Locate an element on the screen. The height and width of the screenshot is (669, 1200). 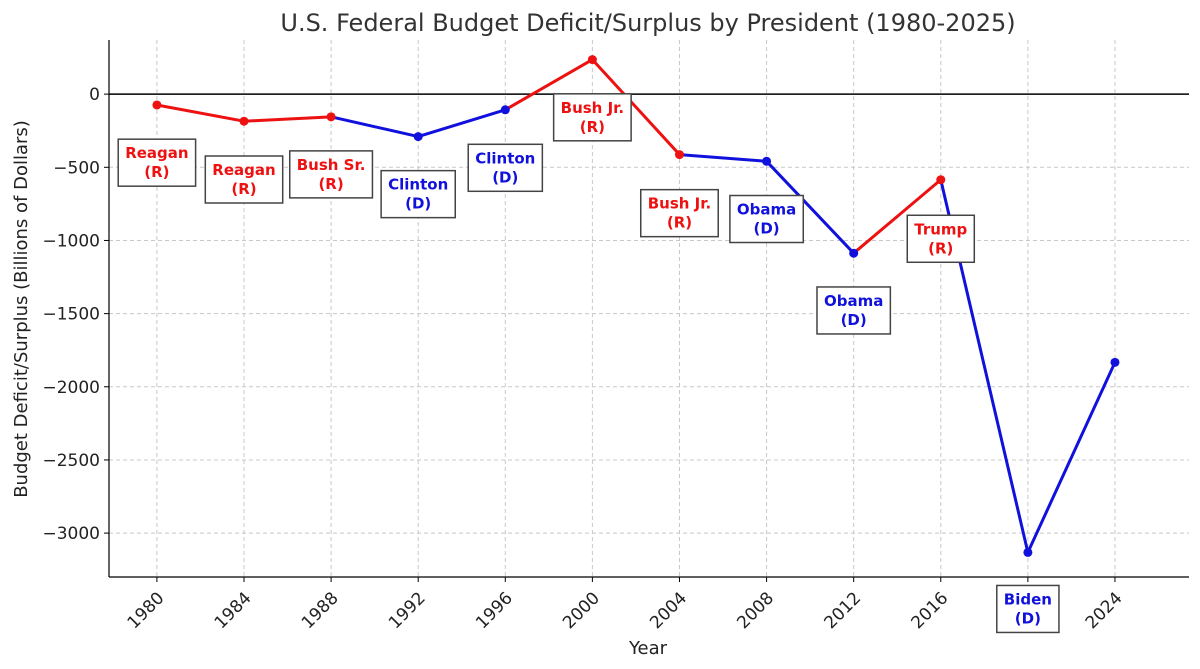
y-tick-label-0: 0 is located at coordinates (94, 95).